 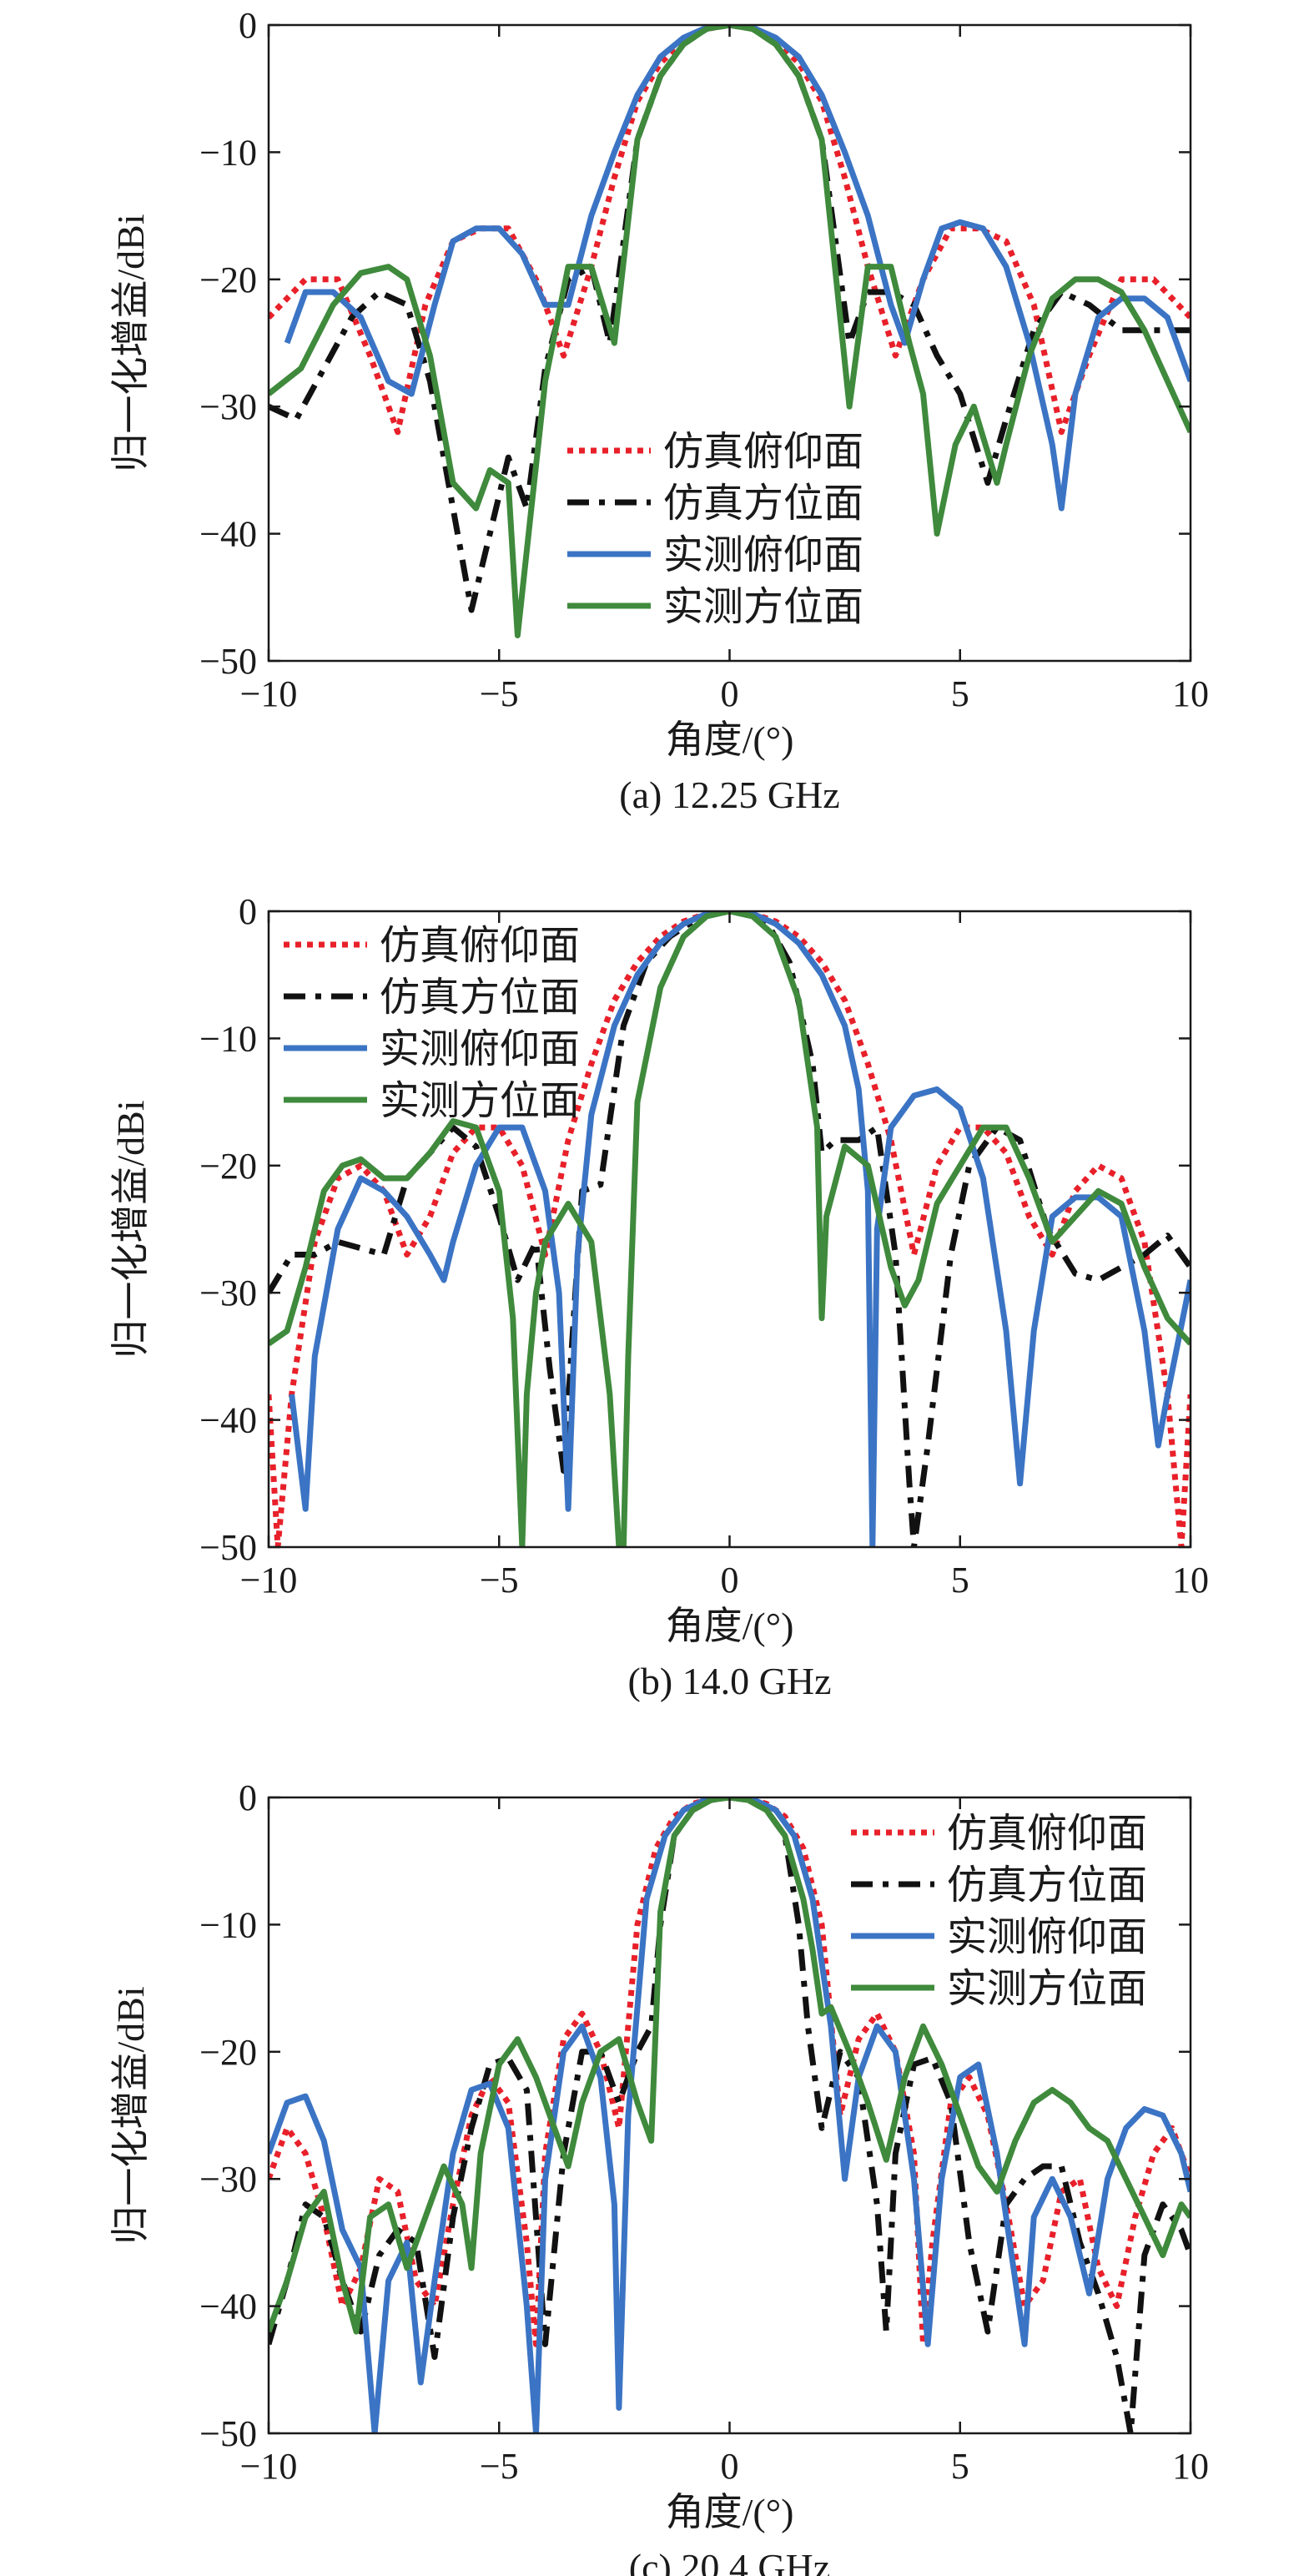 I want to click on panel-caption: (b) 14.0 GHz, so click(x=730, y=1681).